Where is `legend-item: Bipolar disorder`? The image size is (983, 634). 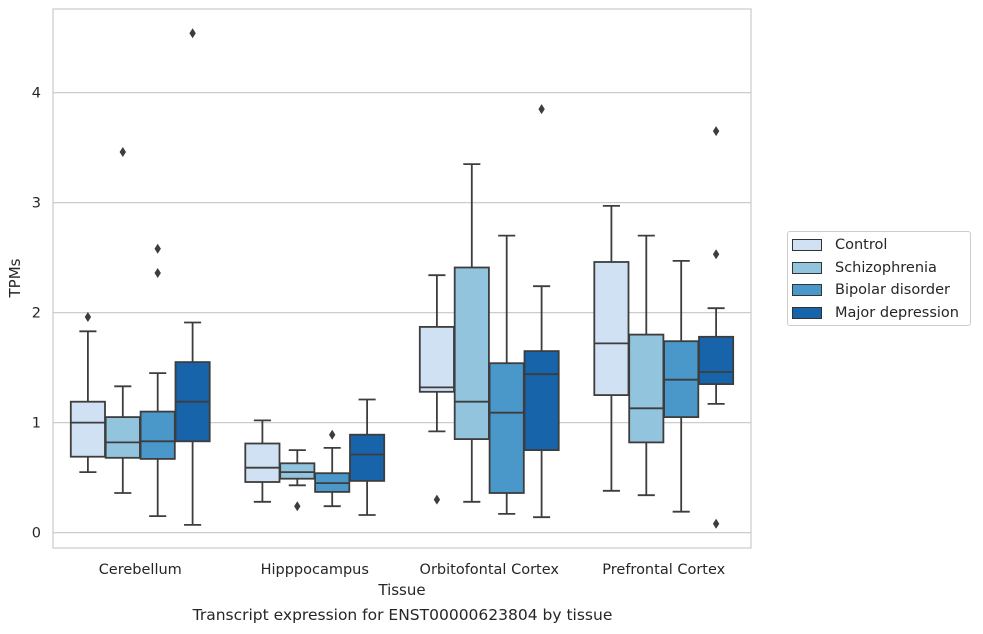 legend-item: Bipolar disorder is located at coordinates (871, 290).